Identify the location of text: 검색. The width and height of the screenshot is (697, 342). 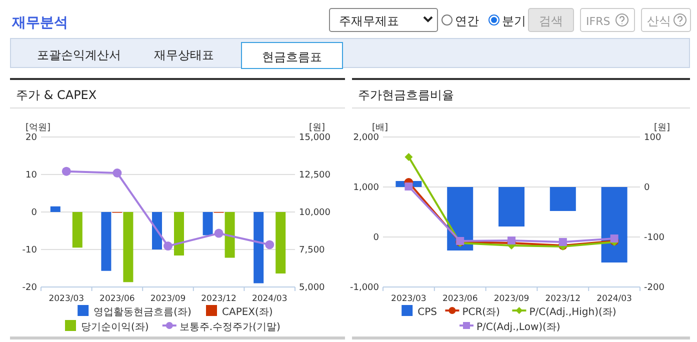
(551, 21).